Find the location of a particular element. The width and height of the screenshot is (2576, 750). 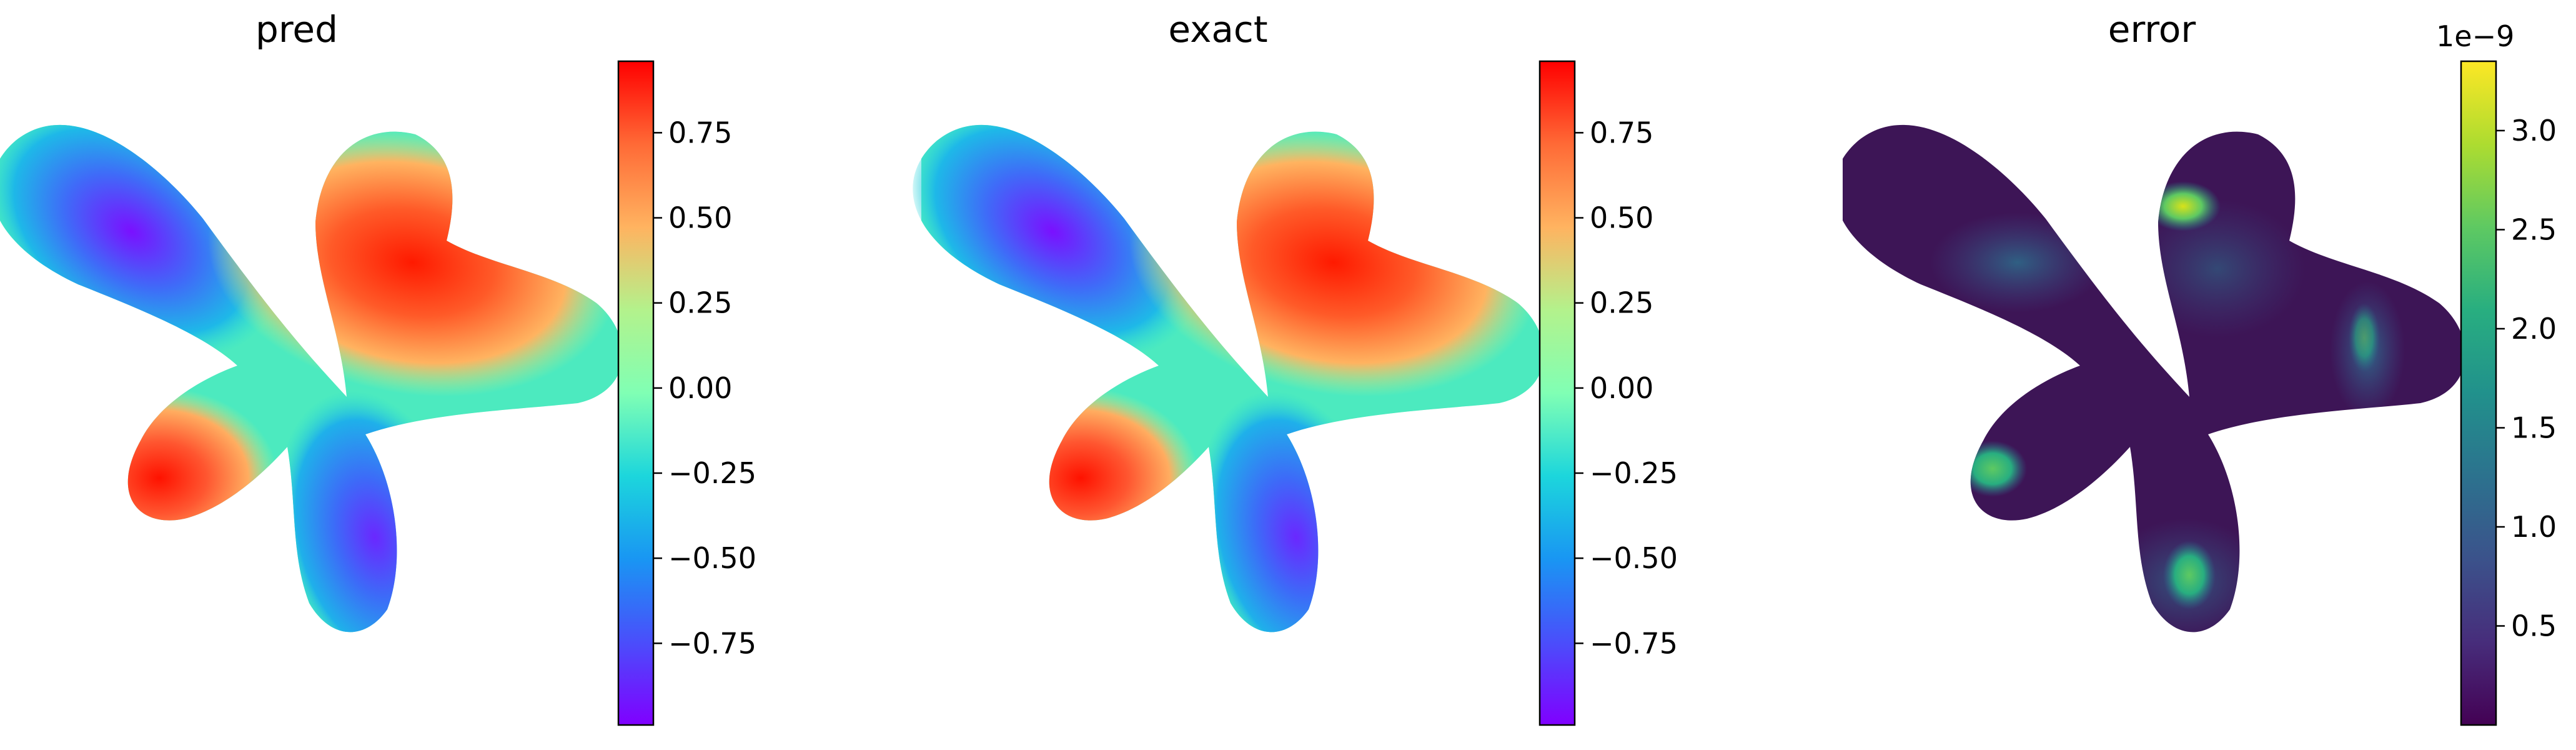

panel-title: exact is located at coordinates (1217, 29).